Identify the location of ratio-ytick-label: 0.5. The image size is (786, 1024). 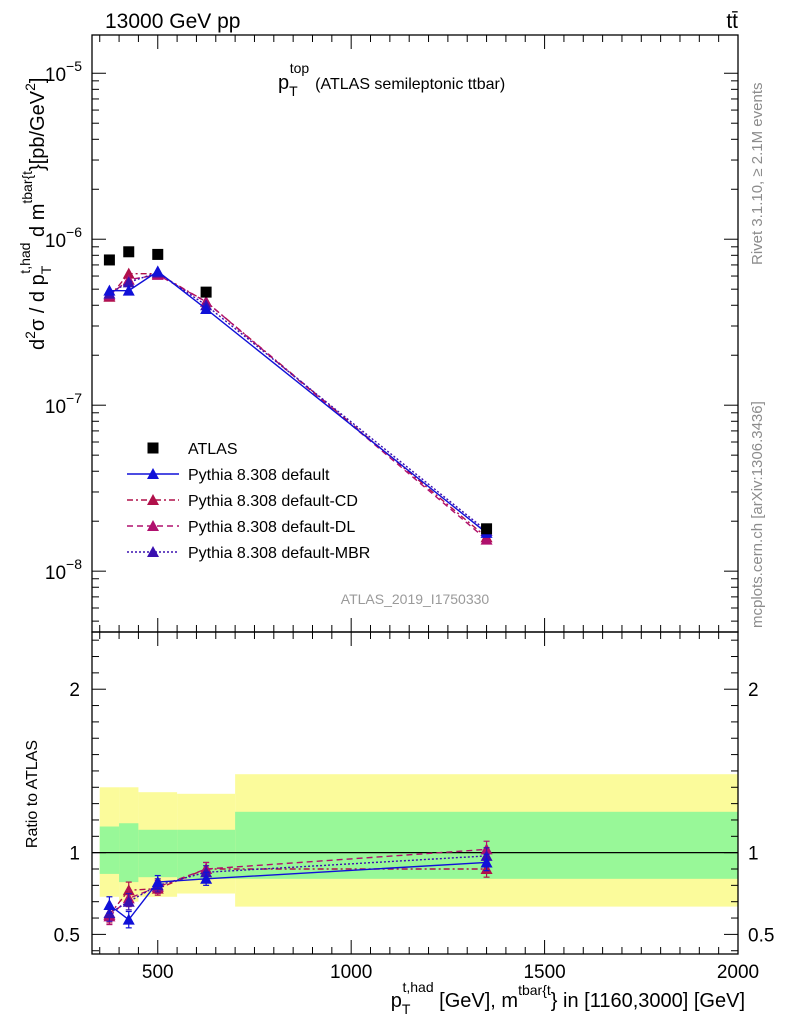
(67, 935).